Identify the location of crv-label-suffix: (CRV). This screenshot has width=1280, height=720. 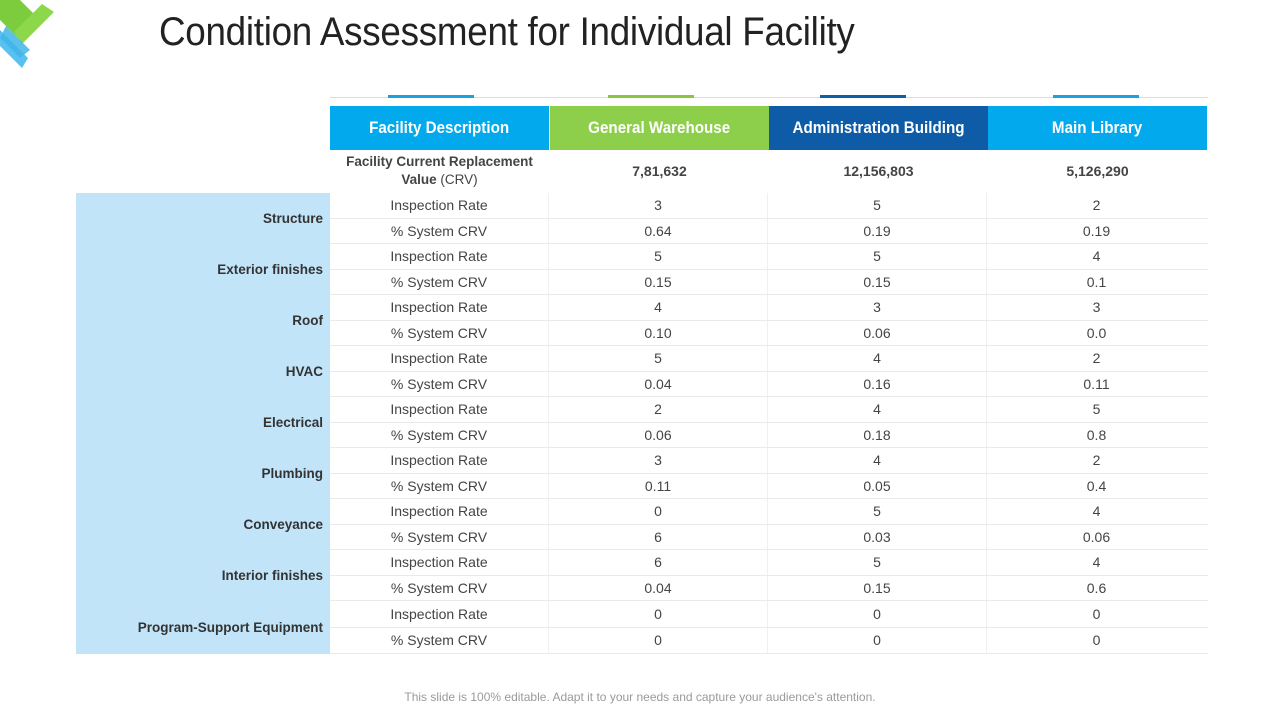
(459, 179).